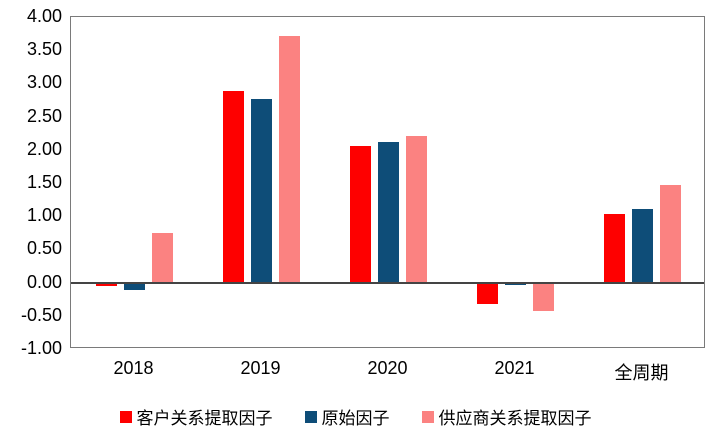 The height and width of the screenshot is (438, 711). I want to click on bar-全周期-series2, so click(642, 245).